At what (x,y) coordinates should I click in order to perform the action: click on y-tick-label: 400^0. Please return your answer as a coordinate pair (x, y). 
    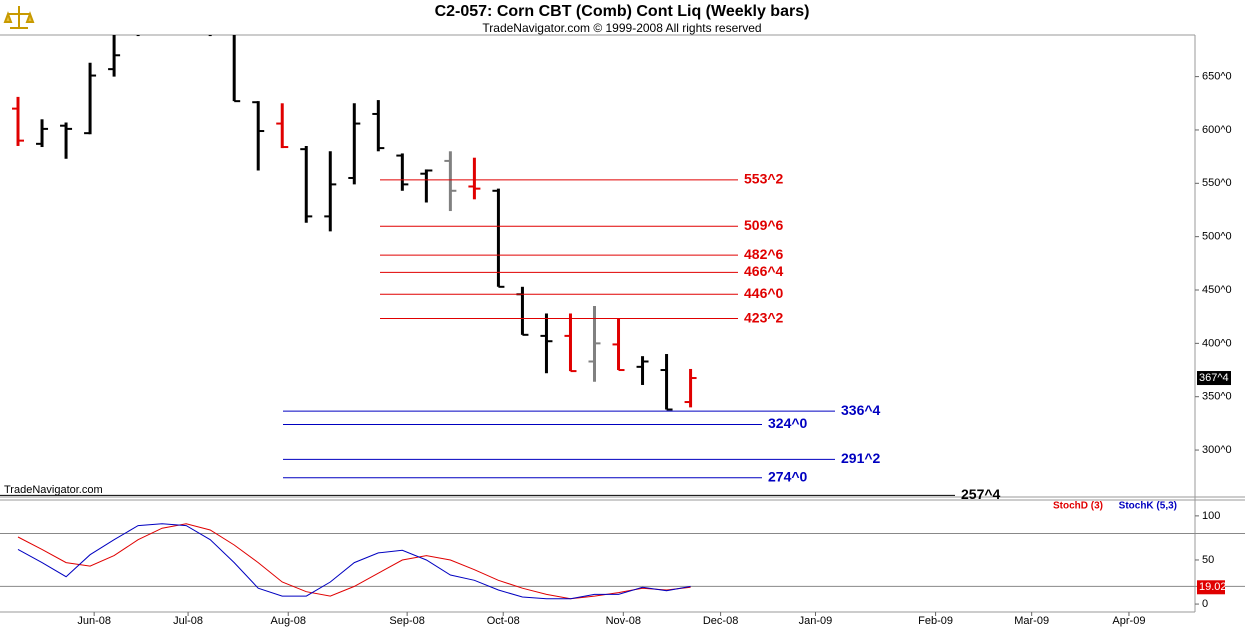
    Looking at the image, I should click on (1217, 343).